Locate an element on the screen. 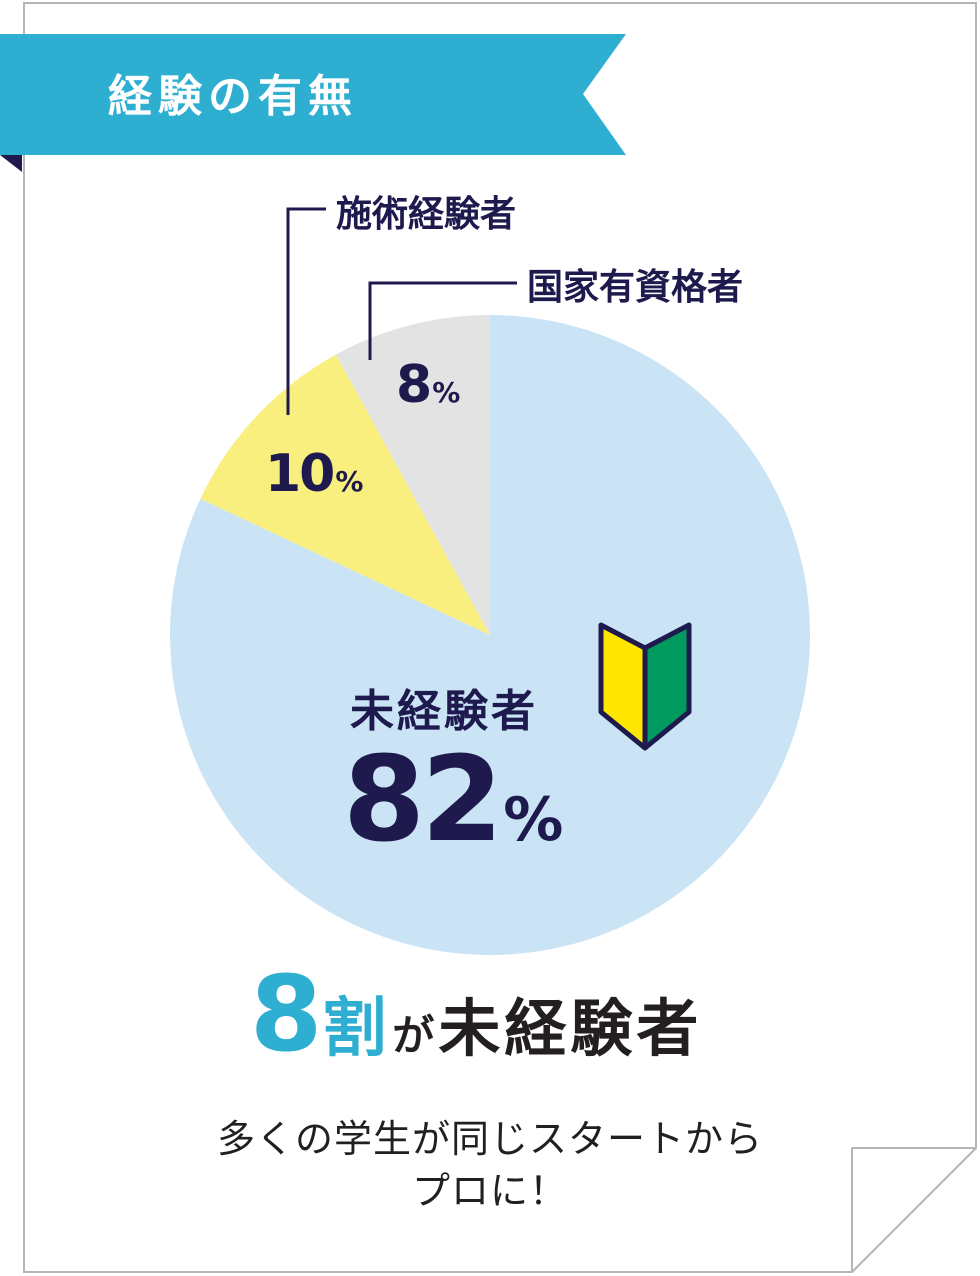 Image resolution: width=980 pixels, height=1276 pixels. wakaba-beginner-mark-icon is located at coordinates (645, 686).